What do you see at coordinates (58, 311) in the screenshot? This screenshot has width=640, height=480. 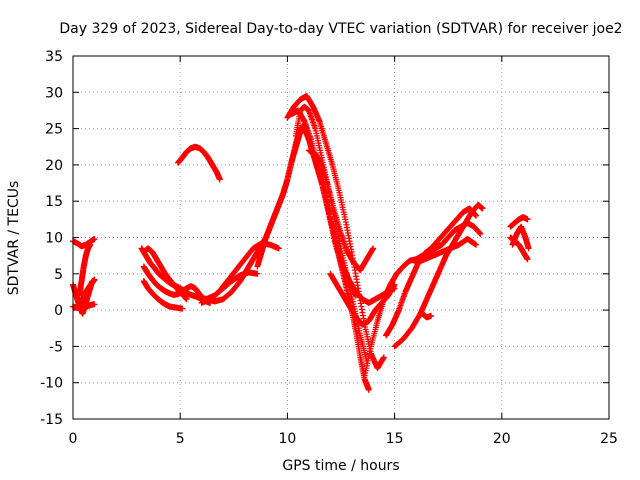 I see `y-tick-label: 0` at bounding box center [58, 311].